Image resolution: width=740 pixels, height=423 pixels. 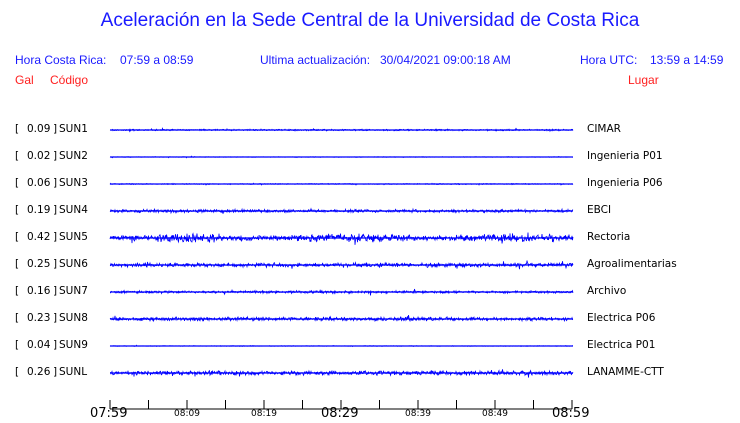 What do you see at coordinates (445, 60) in the screenshot?
I see `update-value: 30/04/2021 09:00:18 AM` at bounding box center [445, 60].